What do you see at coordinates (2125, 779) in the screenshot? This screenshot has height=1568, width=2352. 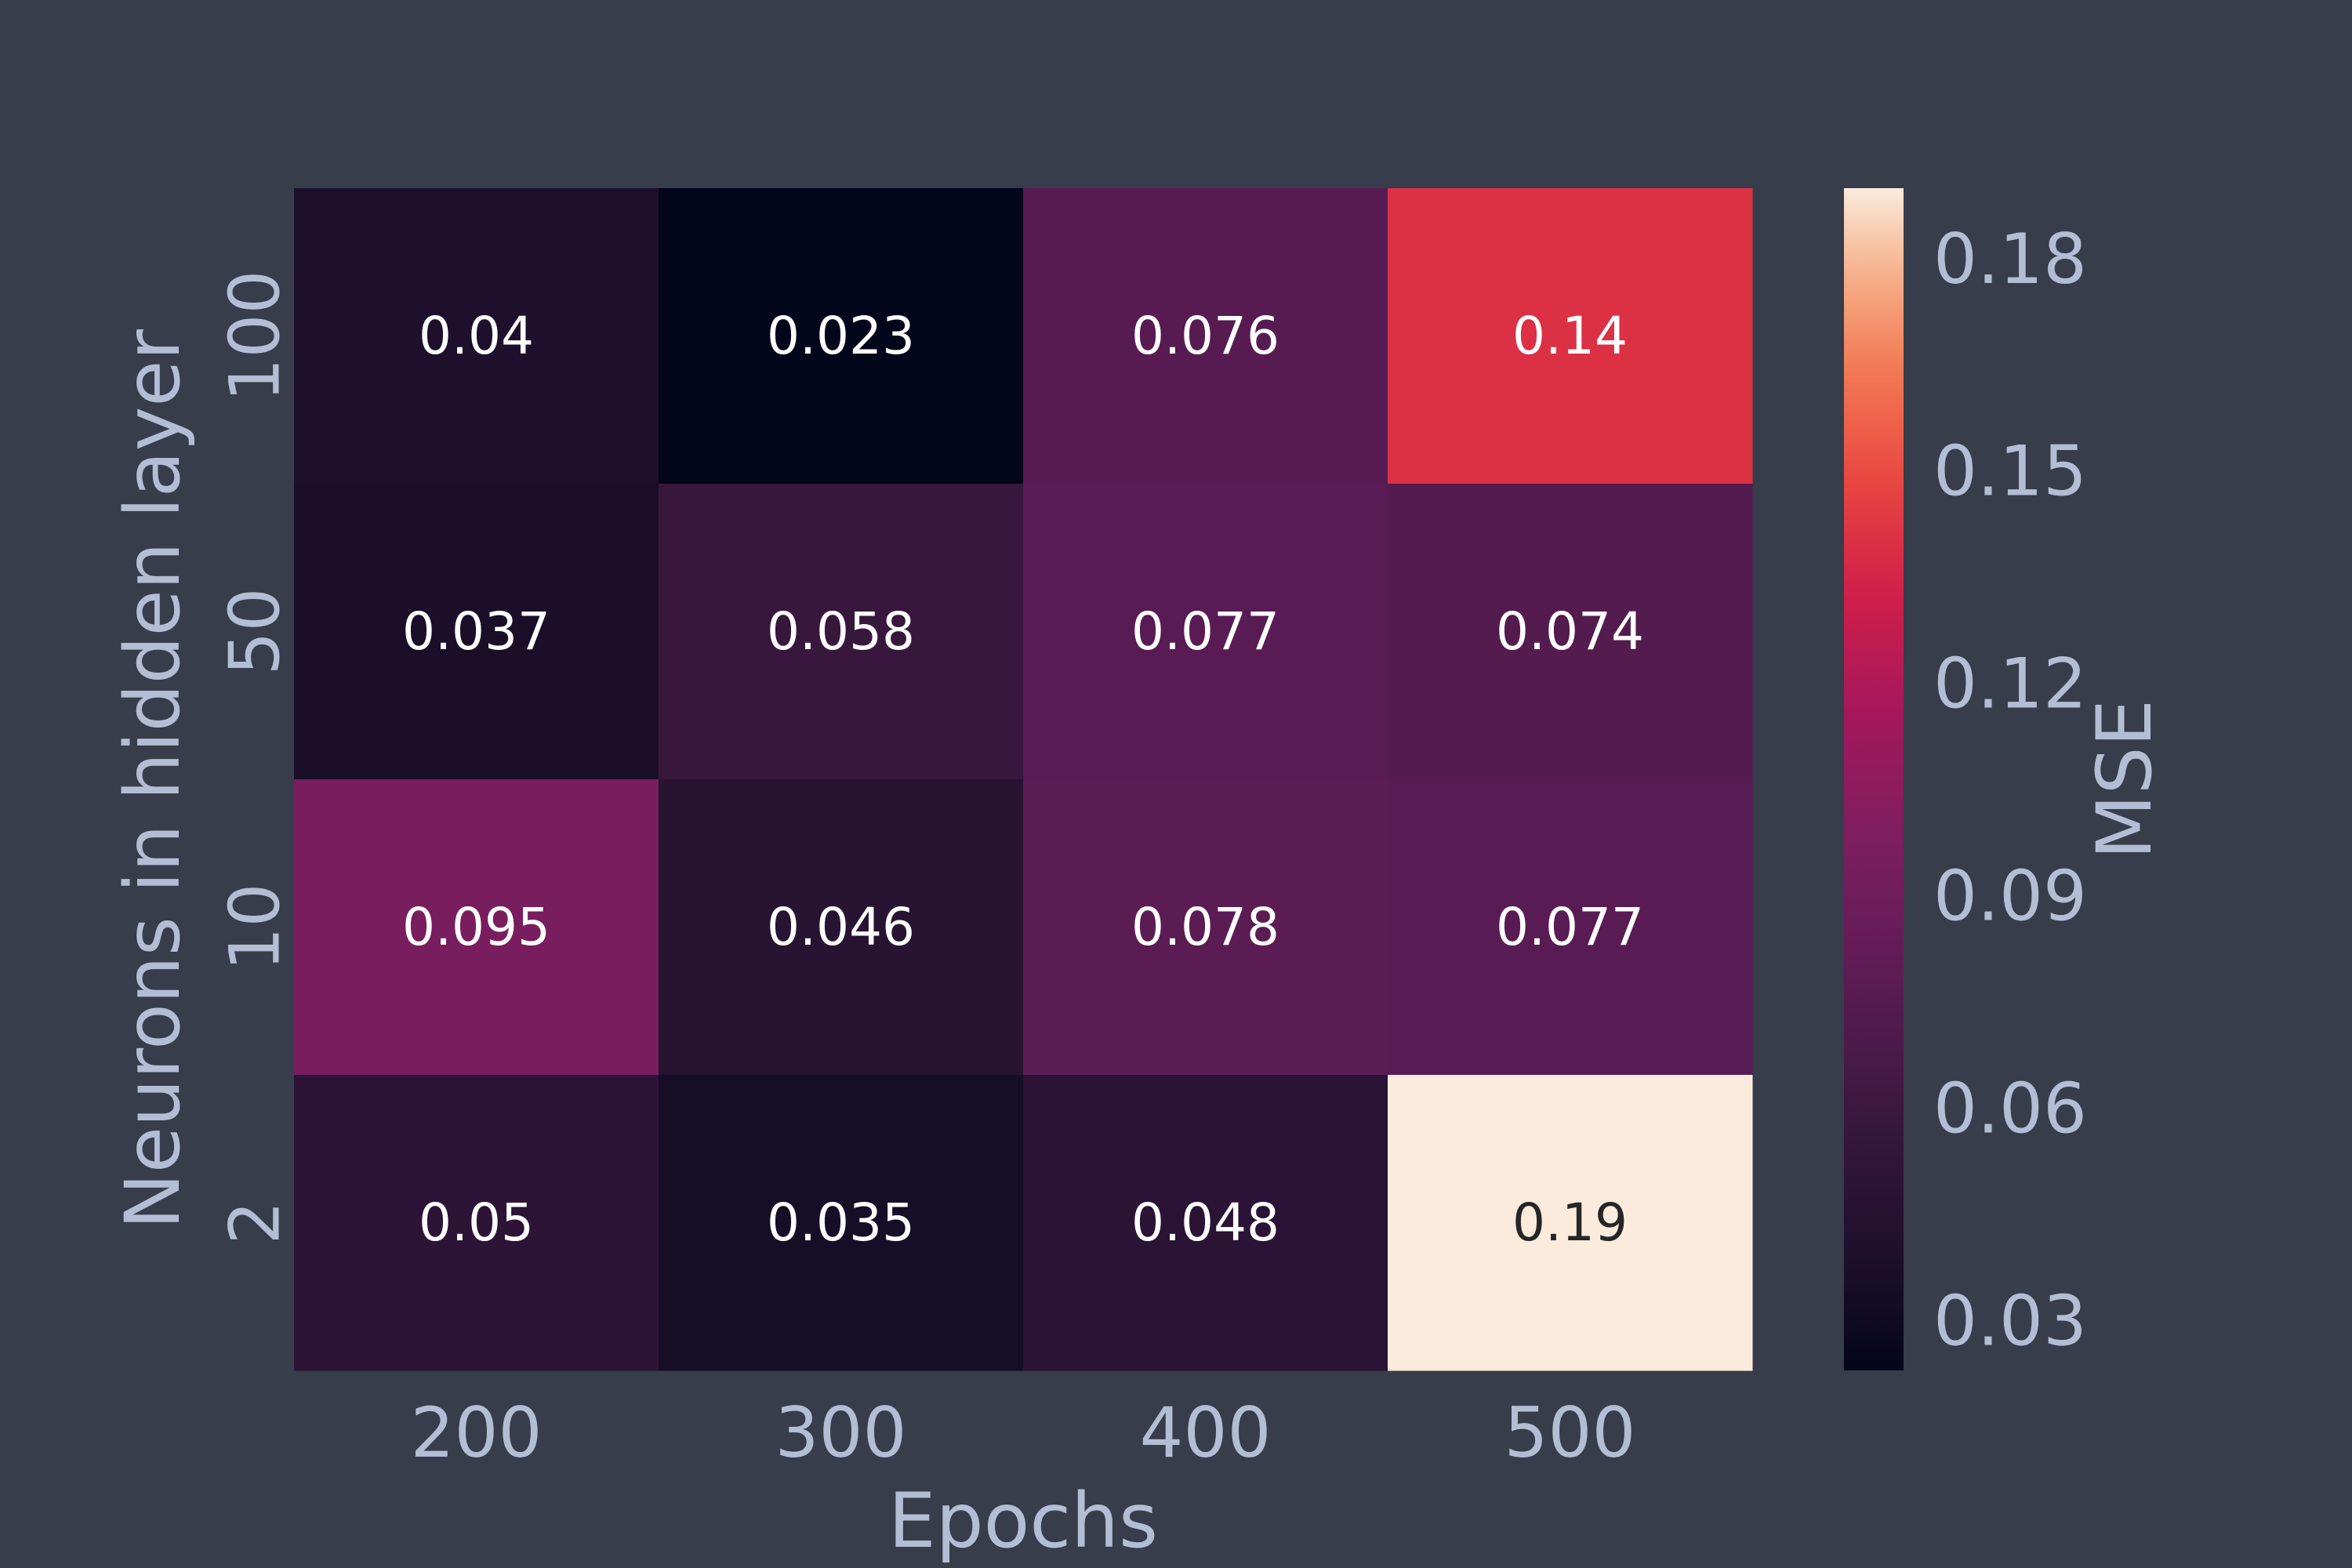 I see `colorbar-title: MSE` at bounding box center [2125, 779].